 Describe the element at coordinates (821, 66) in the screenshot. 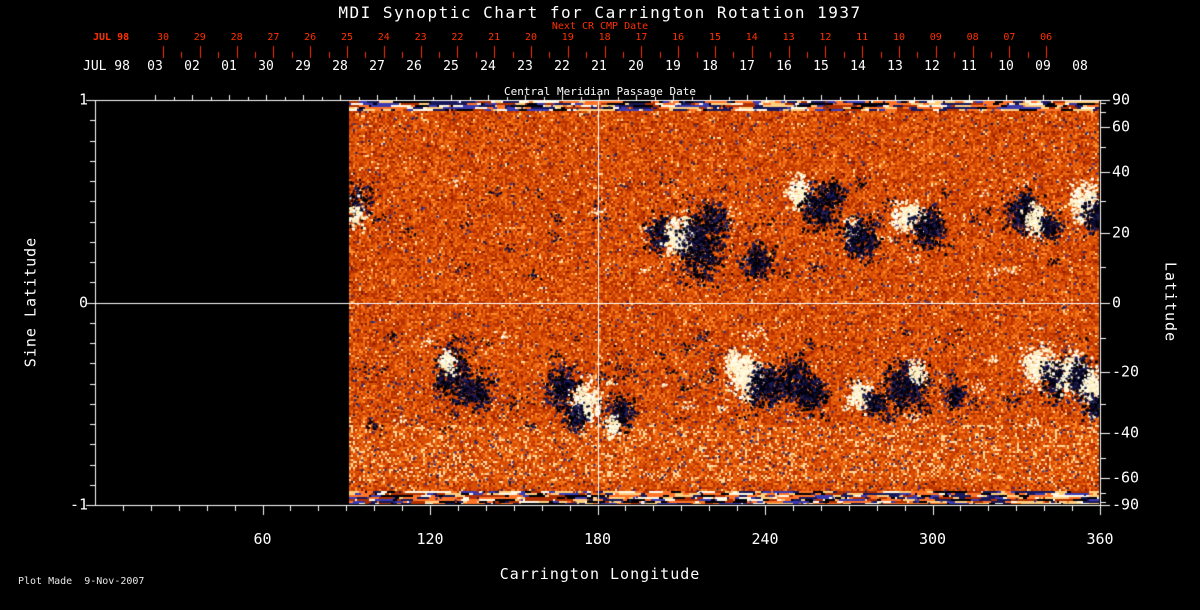

I see `cmp-date-tick-label: 15` at that location.